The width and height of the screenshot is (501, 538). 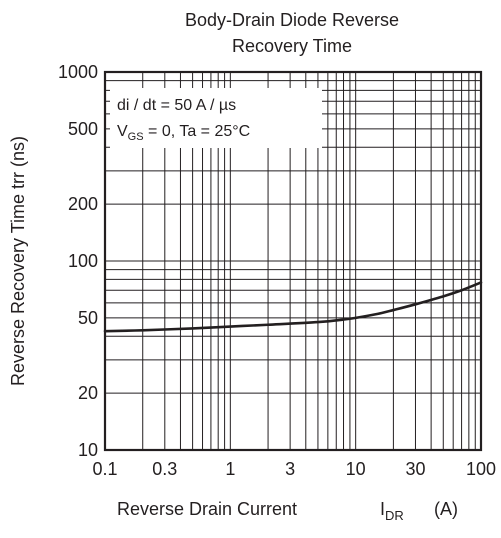 I want to click on x-axis-label-unit: (A), so click(x=446, y=509).